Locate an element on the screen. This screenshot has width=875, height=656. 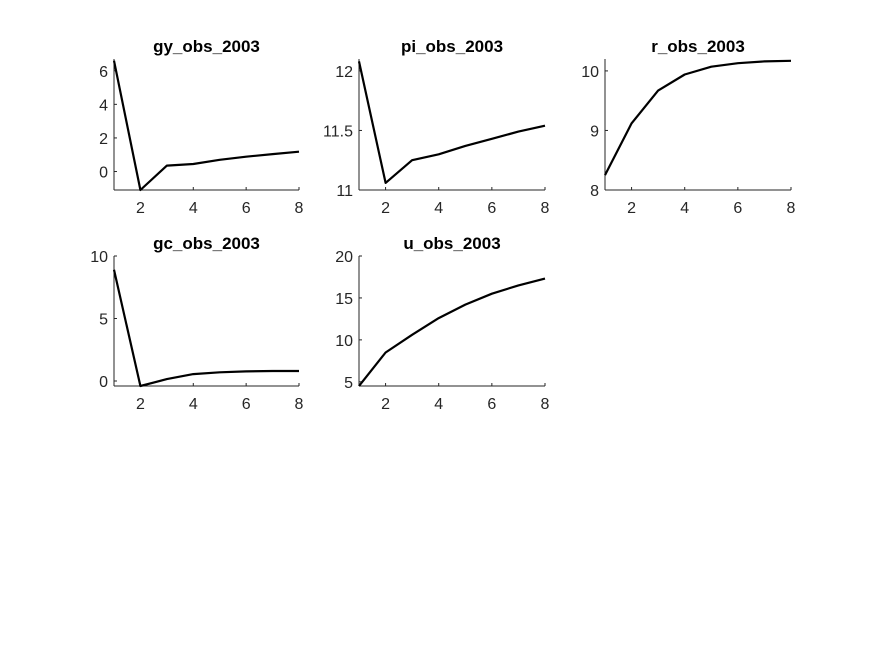
y-tick-label: 2 is located at coordinates (103, 139).